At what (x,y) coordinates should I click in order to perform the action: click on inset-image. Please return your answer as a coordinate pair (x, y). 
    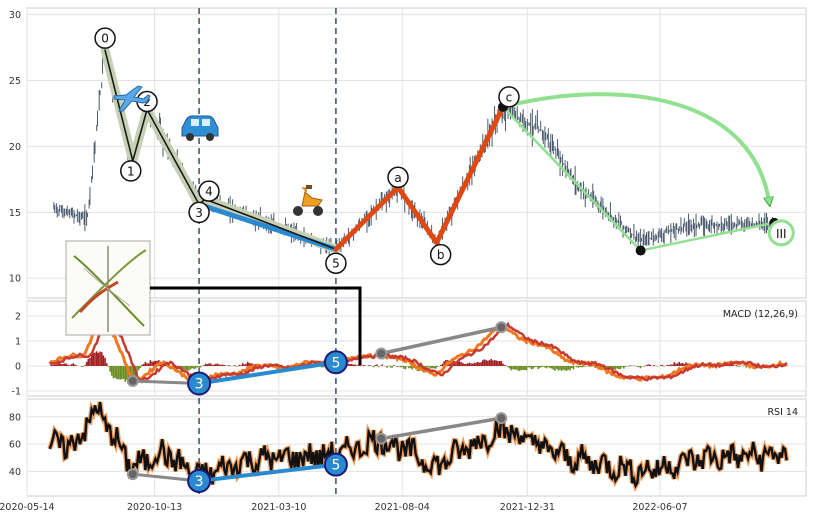
    Looking at the image, I should click on (108, 288).